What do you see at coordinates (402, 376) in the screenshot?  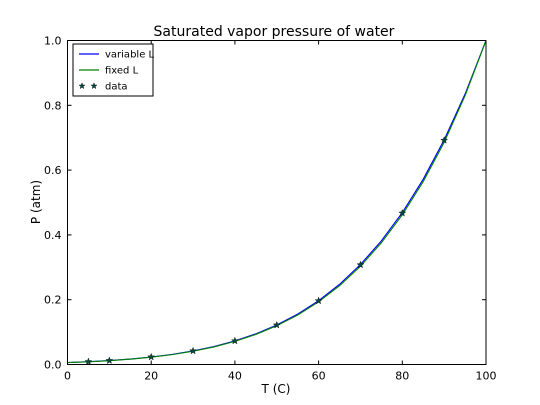 I see `x-tick-label: 80` at bounding box center [402, 376].